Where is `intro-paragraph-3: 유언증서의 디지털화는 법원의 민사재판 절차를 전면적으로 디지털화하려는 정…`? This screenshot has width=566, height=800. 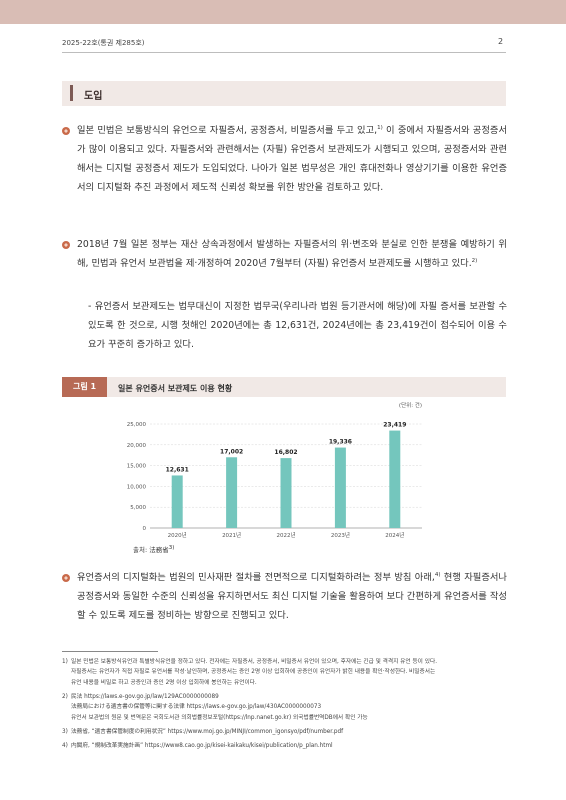
intro-paragraph-3: 유언증서의 디지털화는 법원의 민사재판 절차를 전면적으로 디지털화하려는 정… is located at coordinates (292, 596).